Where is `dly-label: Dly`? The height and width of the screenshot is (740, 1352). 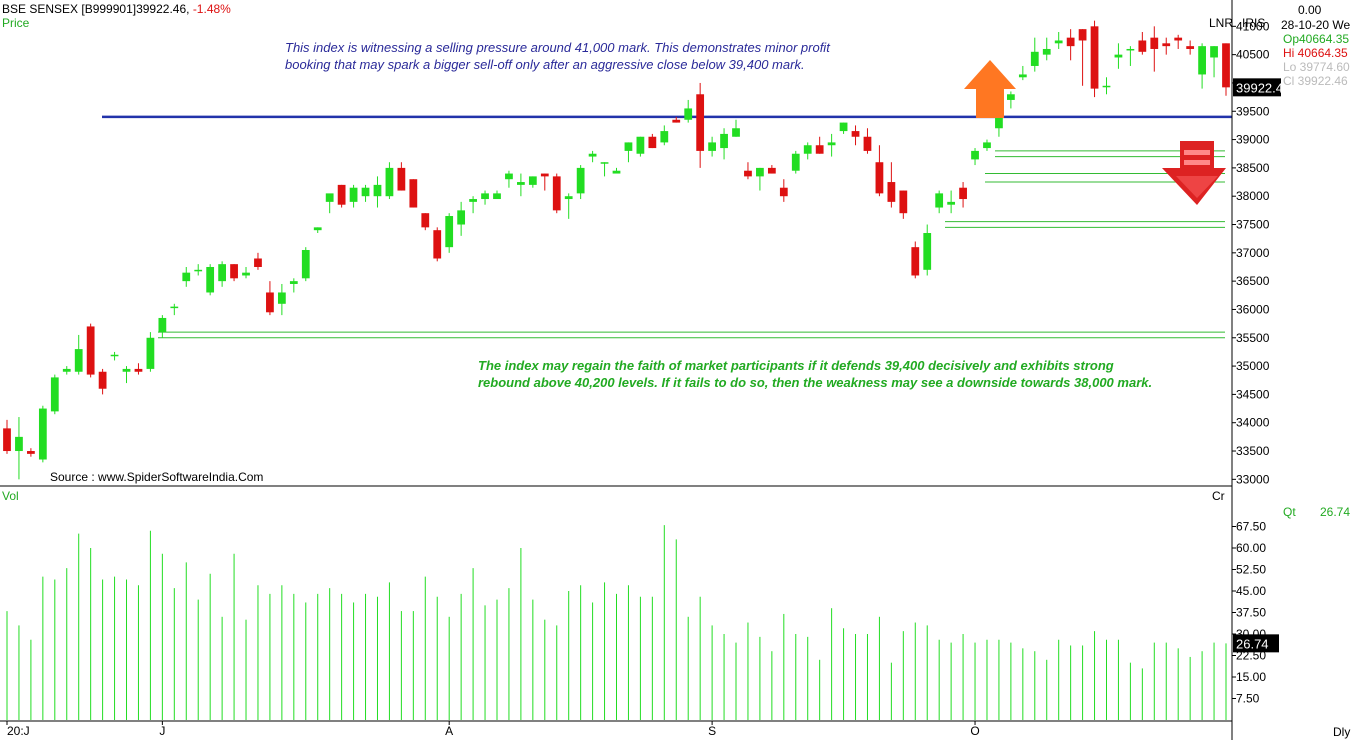 dly-label: Dly is located at coordinates (1342, 732).